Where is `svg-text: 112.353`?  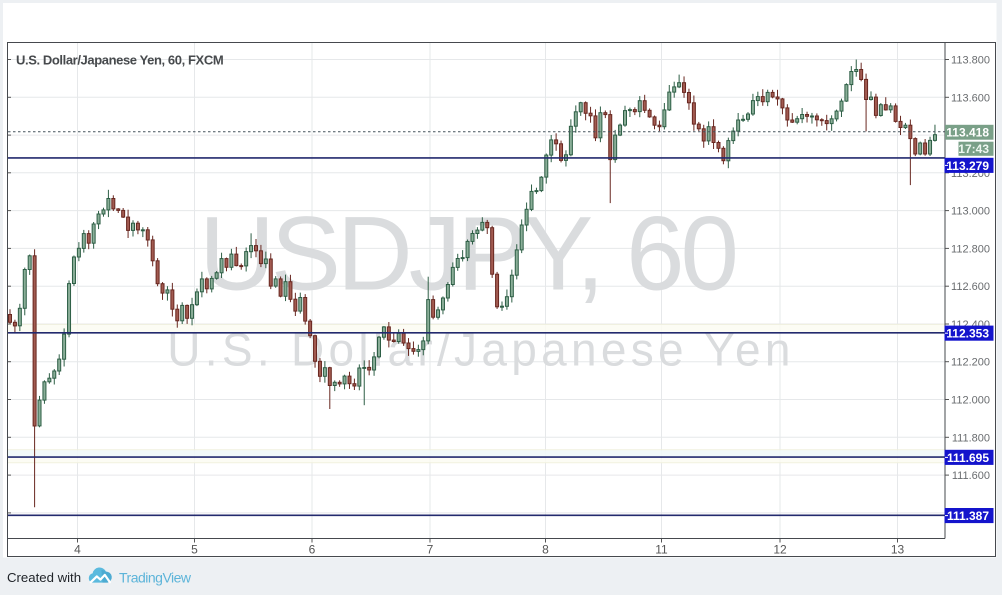 svg-text: 112.353 is located at coordinates (967, 334).